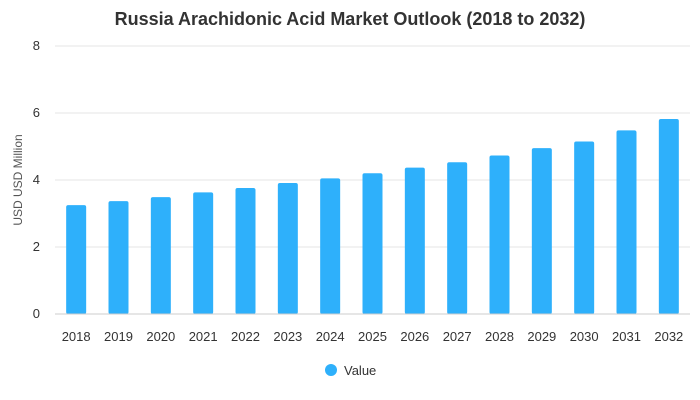 This screenshot has width=700, height=400. What do you see at coordinates (360, 370) in the screenshot?
I see `legend-label: Value` at bounding box center [360, 370].